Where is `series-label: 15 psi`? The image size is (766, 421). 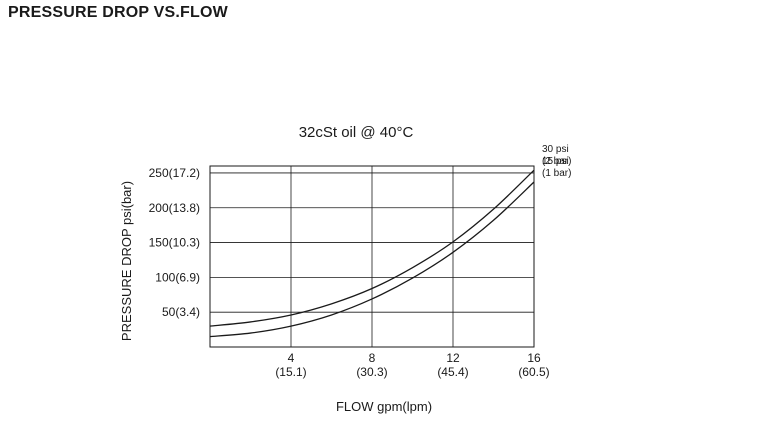 series-label: 15 psi is located at coordinates (555, 161).